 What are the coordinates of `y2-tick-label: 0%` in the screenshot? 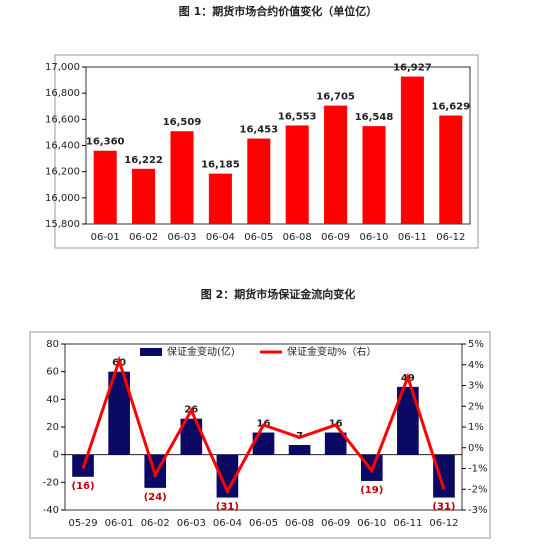 It's located at (476, 448).